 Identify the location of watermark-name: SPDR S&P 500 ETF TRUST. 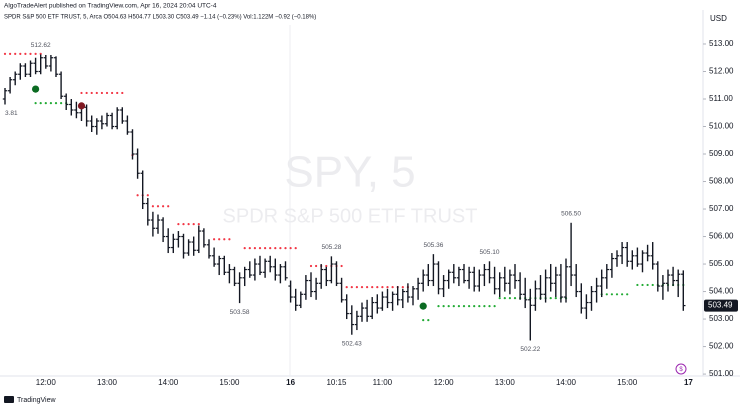
(350, 216).